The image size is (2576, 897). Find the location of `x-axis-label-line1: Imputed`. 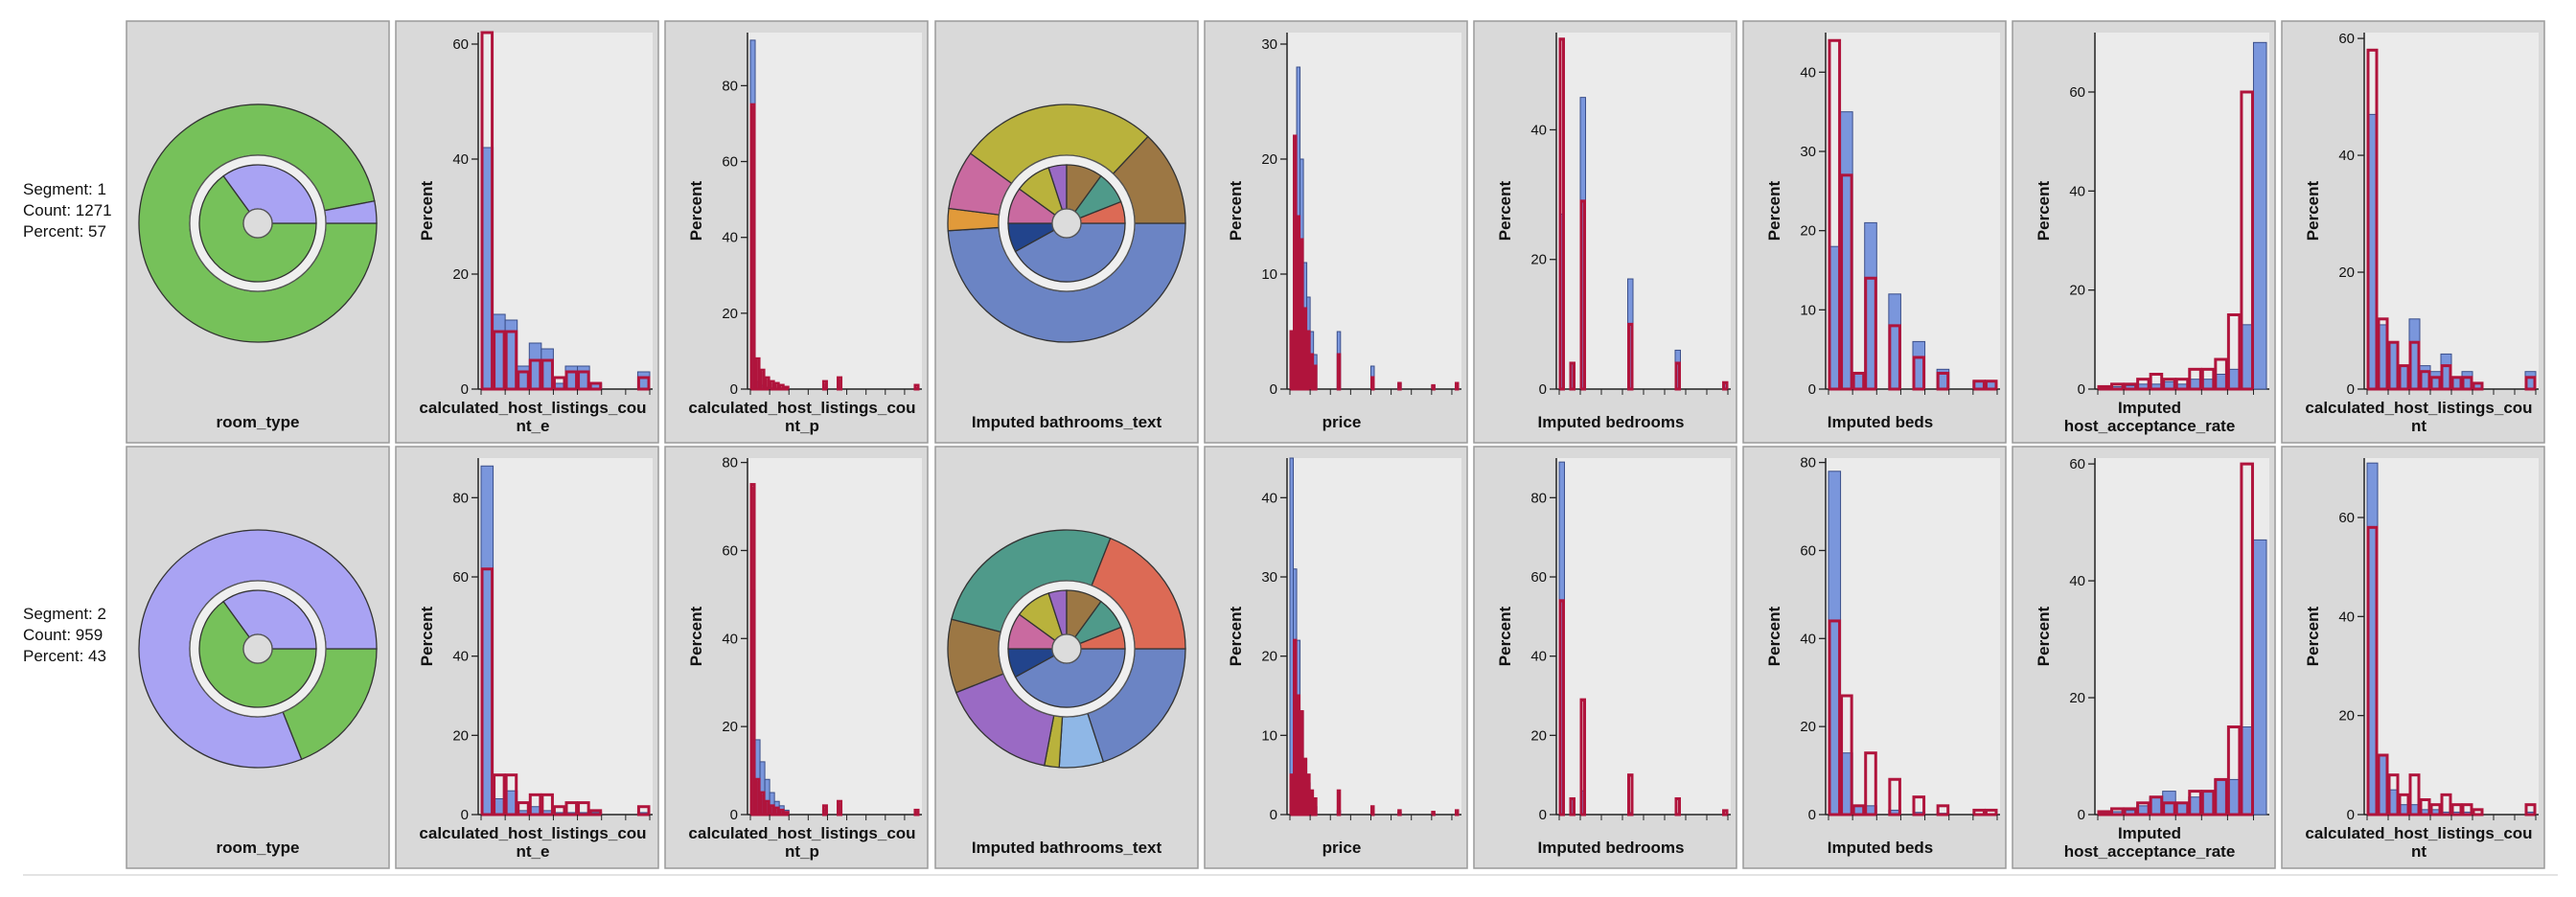

x-axis-label-line1: Imputed is located at coordinates (2149, 833).